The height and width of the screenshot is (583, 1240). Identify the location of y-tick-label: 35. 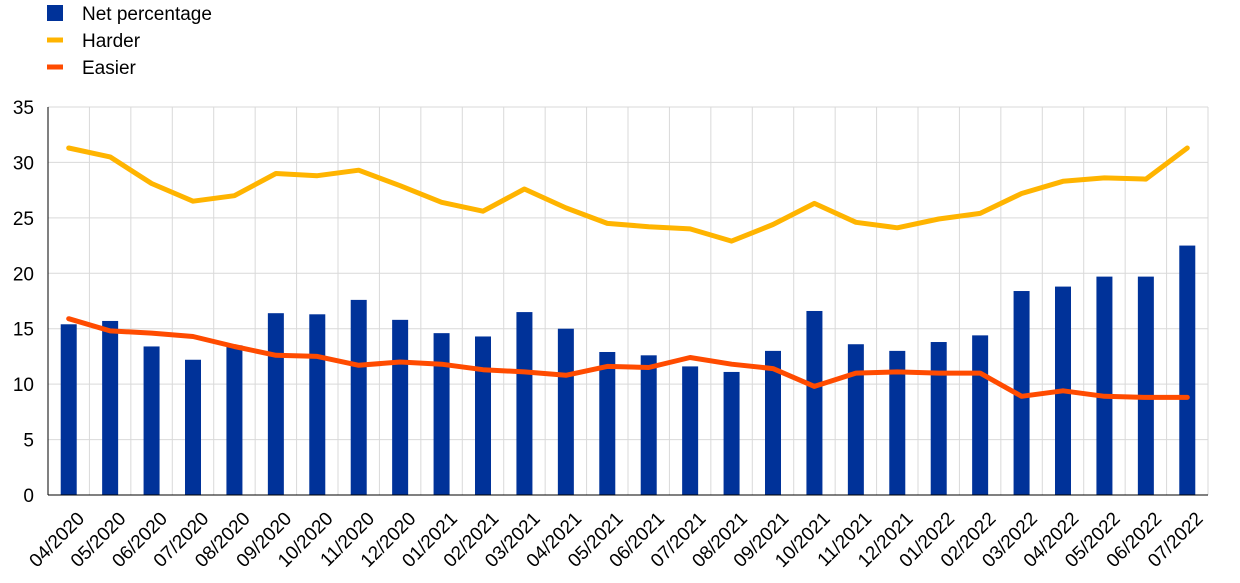
(23, 108).